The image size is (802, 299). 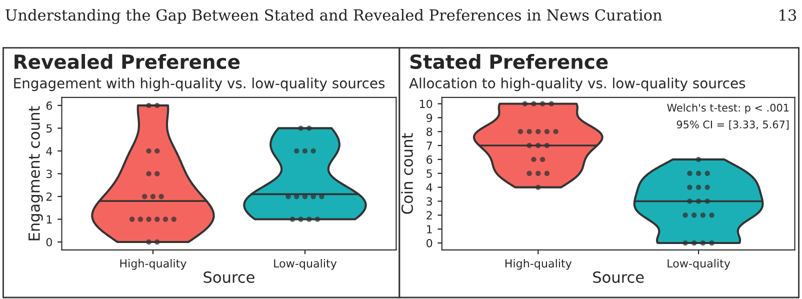 I want to click on y-axis-title: Engagment count, so click(x=35, y=173).